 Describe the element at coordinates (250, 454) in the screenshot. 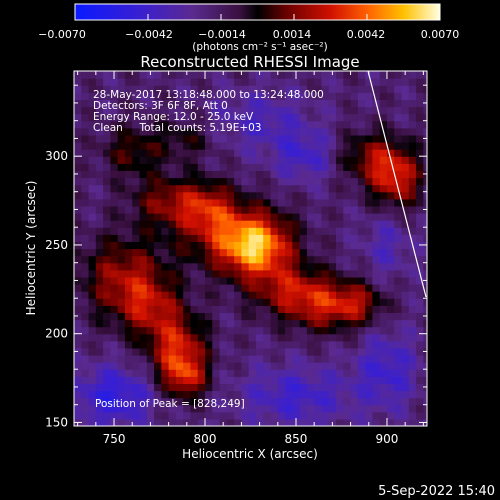

I see `x-axis-label: Heliocentric X (arcsec)` at that location.